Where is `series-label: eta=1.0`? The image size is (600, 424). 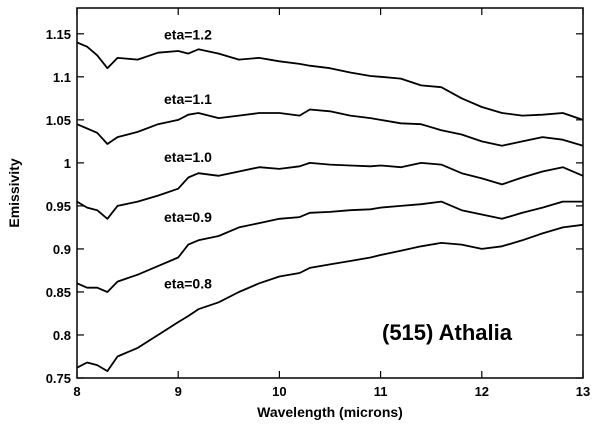
series-label: eta=1.0 is located at coordinates (188, 157).